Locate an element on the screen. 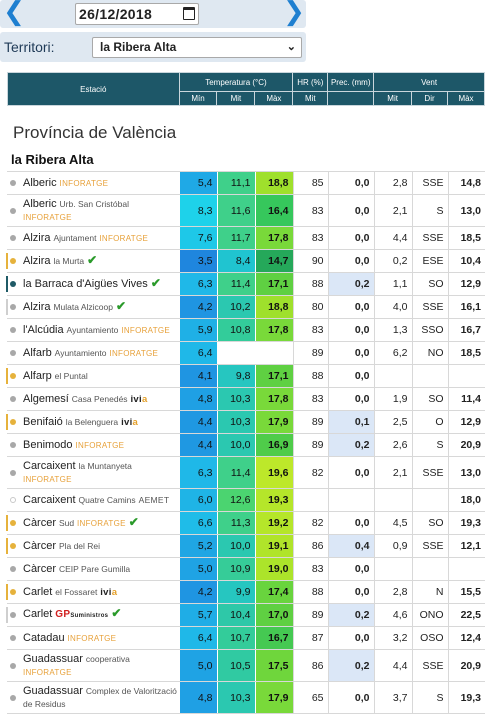 The width and height of the screenshot is (498, 714). chevron-left-icon: ❮ is located at coordinates (14, 13).